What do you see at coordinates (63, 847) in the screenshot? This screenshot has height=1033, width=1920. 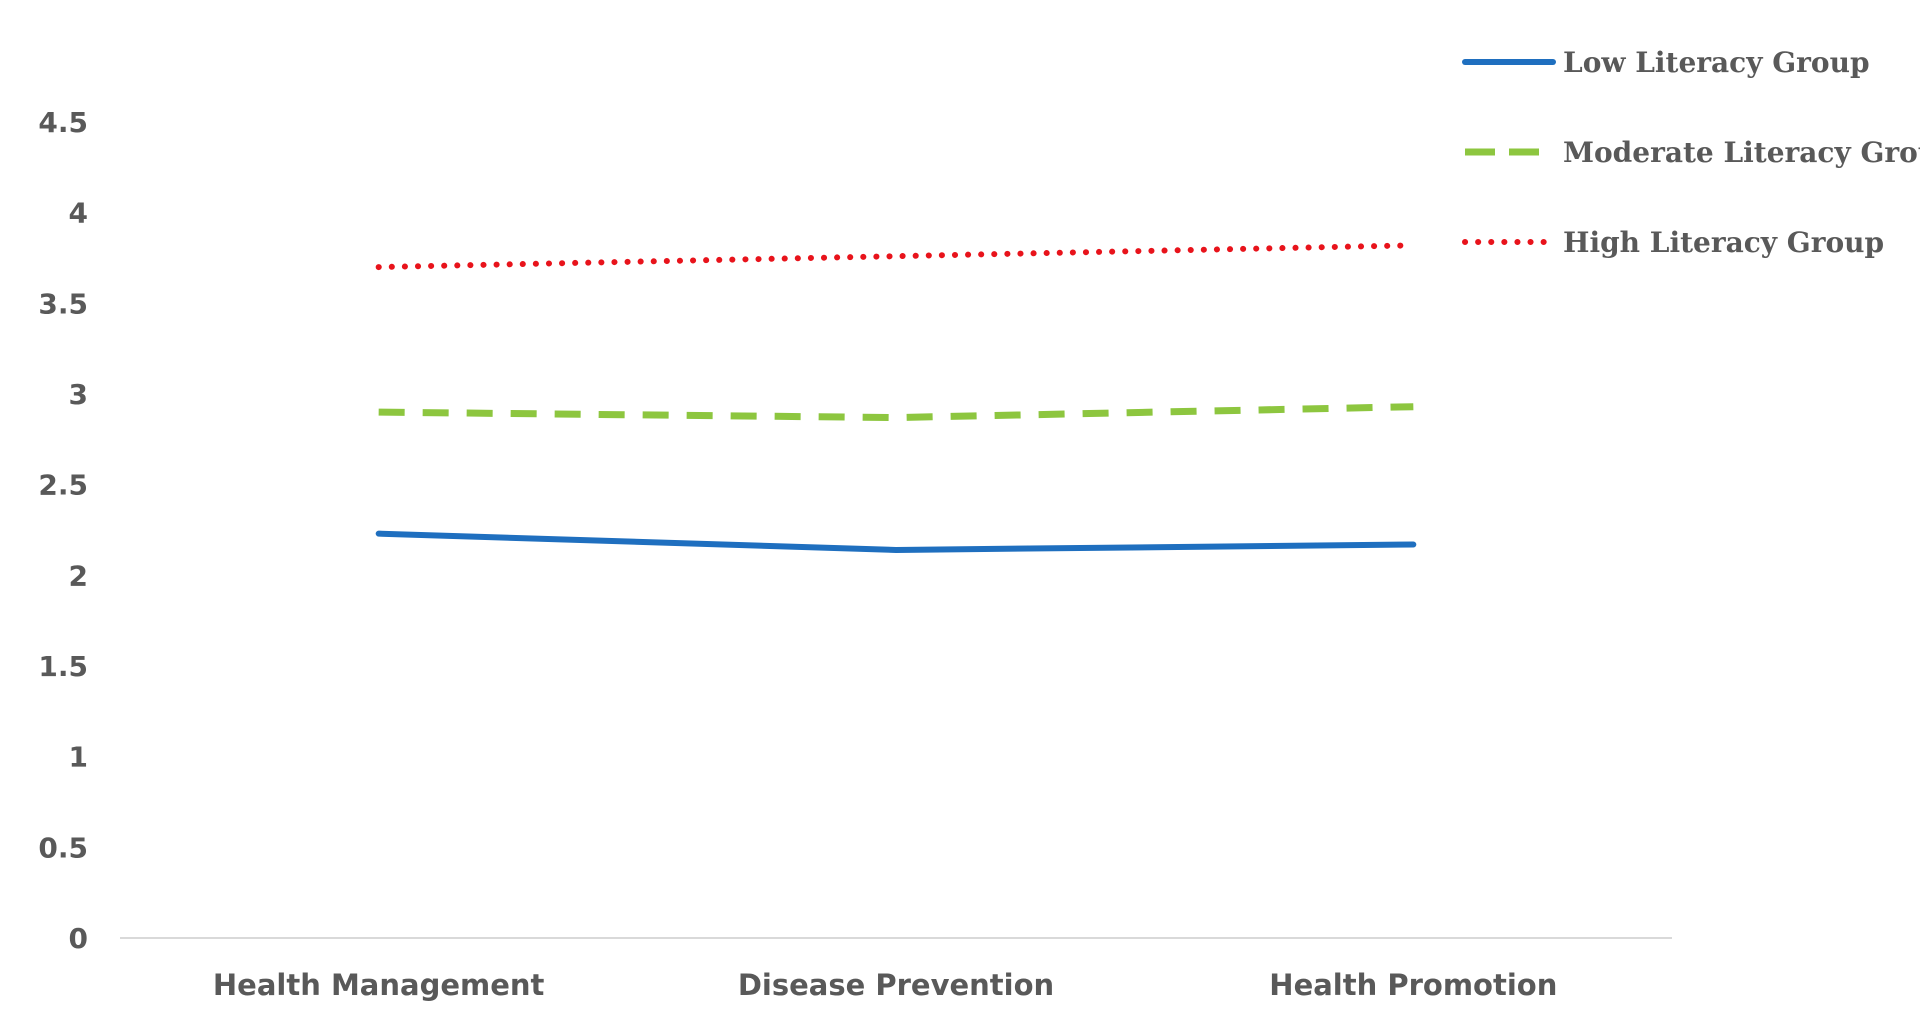 I see `y-tick-label: 0.5` at bounding box center [63, 847].